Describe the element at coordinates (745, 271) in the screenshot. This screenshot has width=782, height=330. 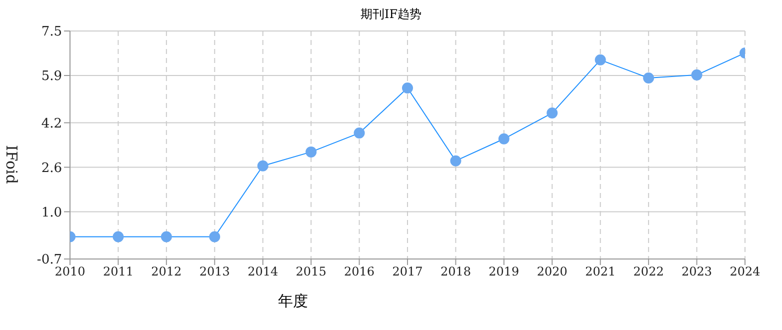
I see `x-tick-label: 2024` at that location.